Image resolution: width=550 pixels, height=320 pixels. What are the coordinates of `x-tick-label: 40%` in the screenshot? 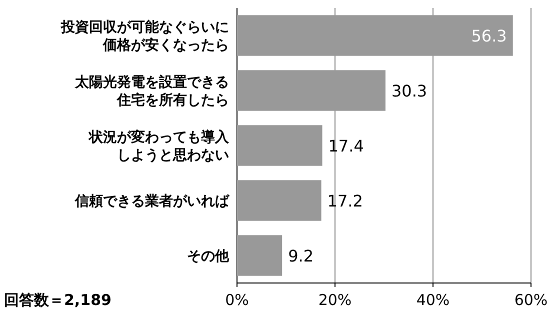 It's located at (433, 300).